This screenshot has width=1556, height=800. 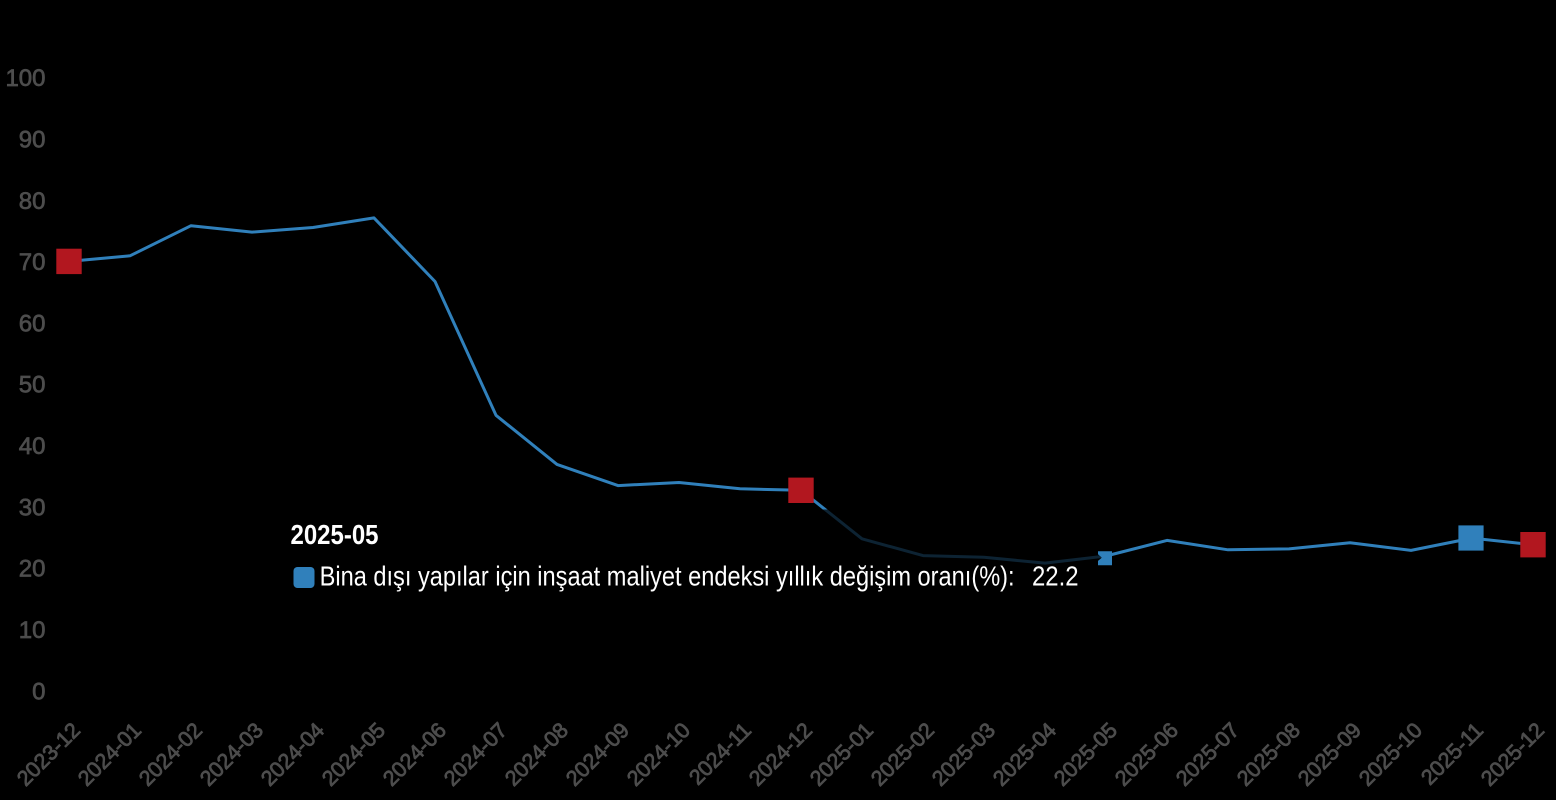 What do you see at coordinates (841, 754) in the screenshot?
I see `svg-text: 2025-01` at bounding box center [841, 754].